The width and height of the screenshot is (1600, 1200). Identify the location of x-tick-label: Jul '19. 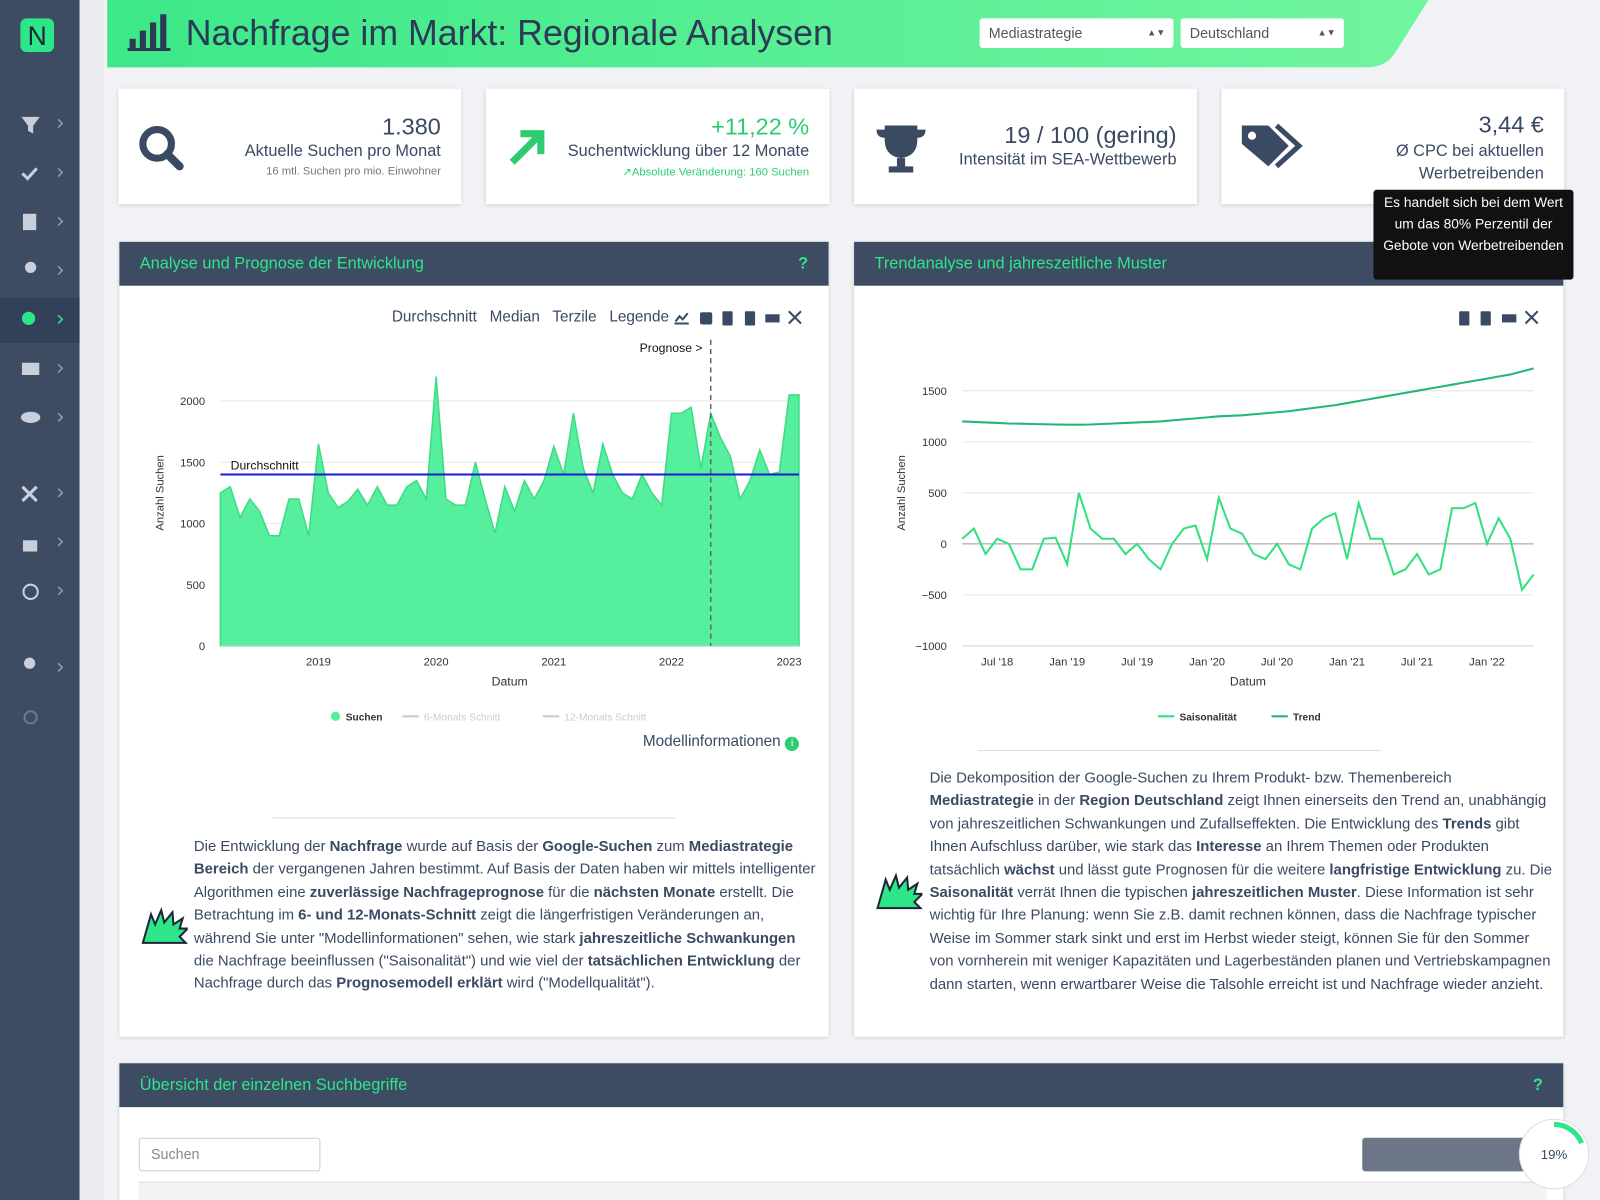
(1137, 662).